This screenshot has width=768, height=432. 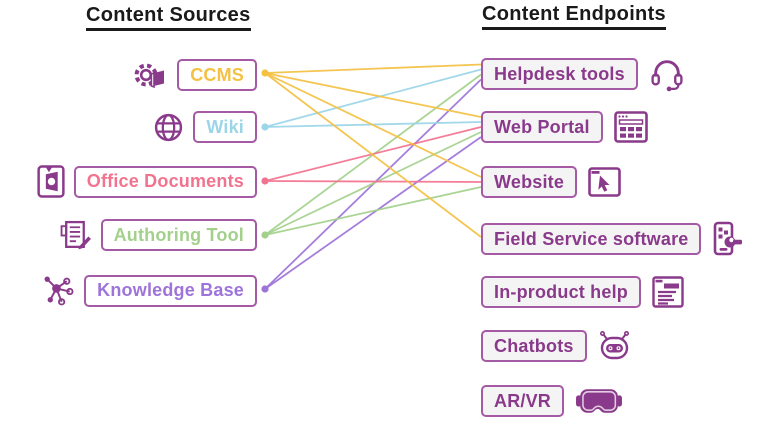 What do you see at coordinates (149, 75) in the screenshot?
I see `gear-book-icon` at bounding box center [149, 75].